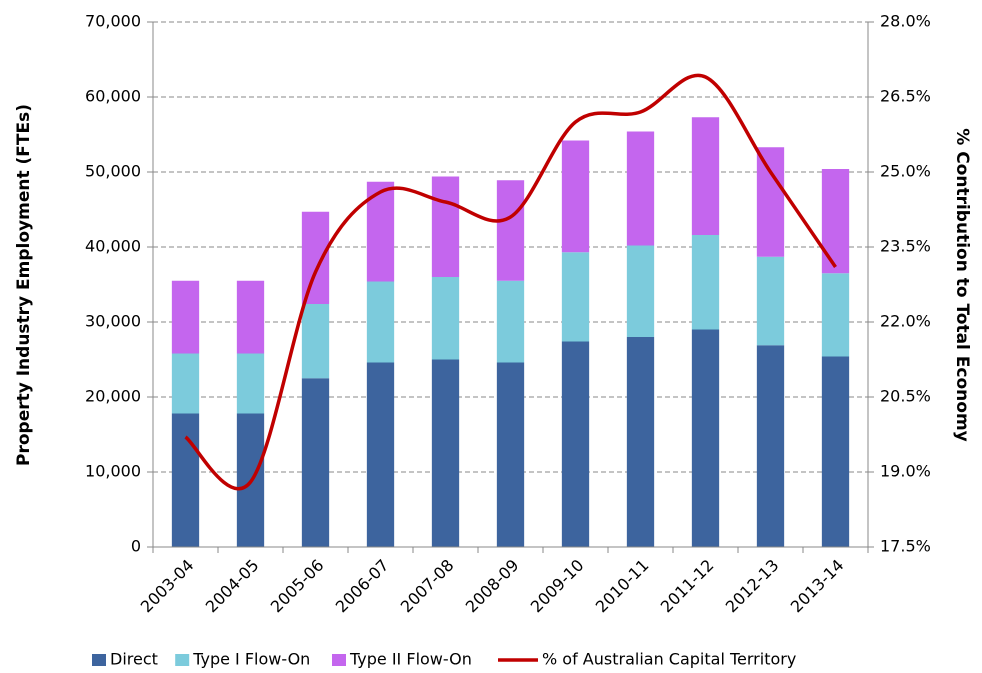  What do you see at coordinates (113, 96) in the screenshot?
I see `y-tick-label: 60,000` at bounding box center [113, 96].